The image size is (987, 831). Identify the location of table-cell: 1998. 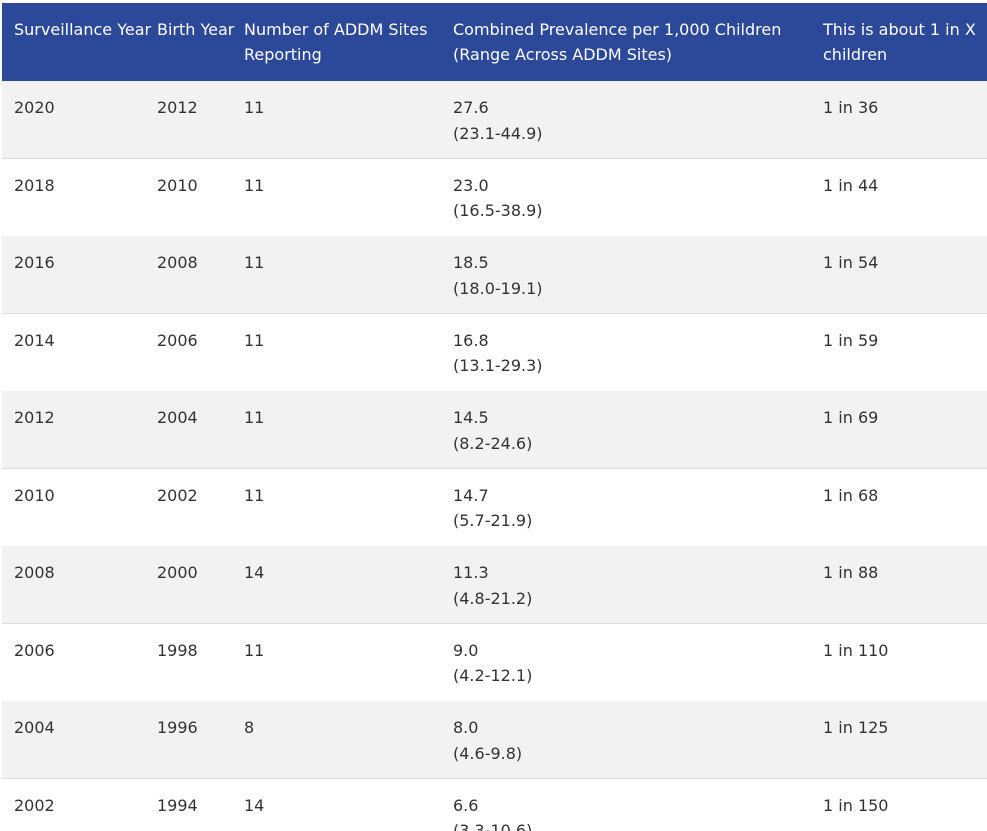
(177, 650).